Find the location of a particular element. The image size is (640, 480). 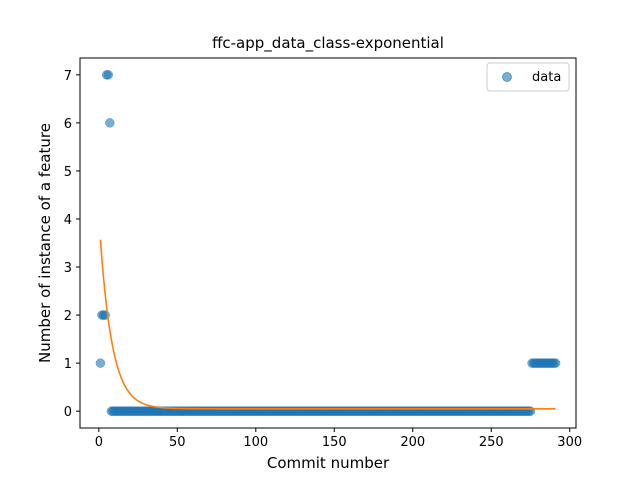

legend-box is located at coordinates (528, 77).